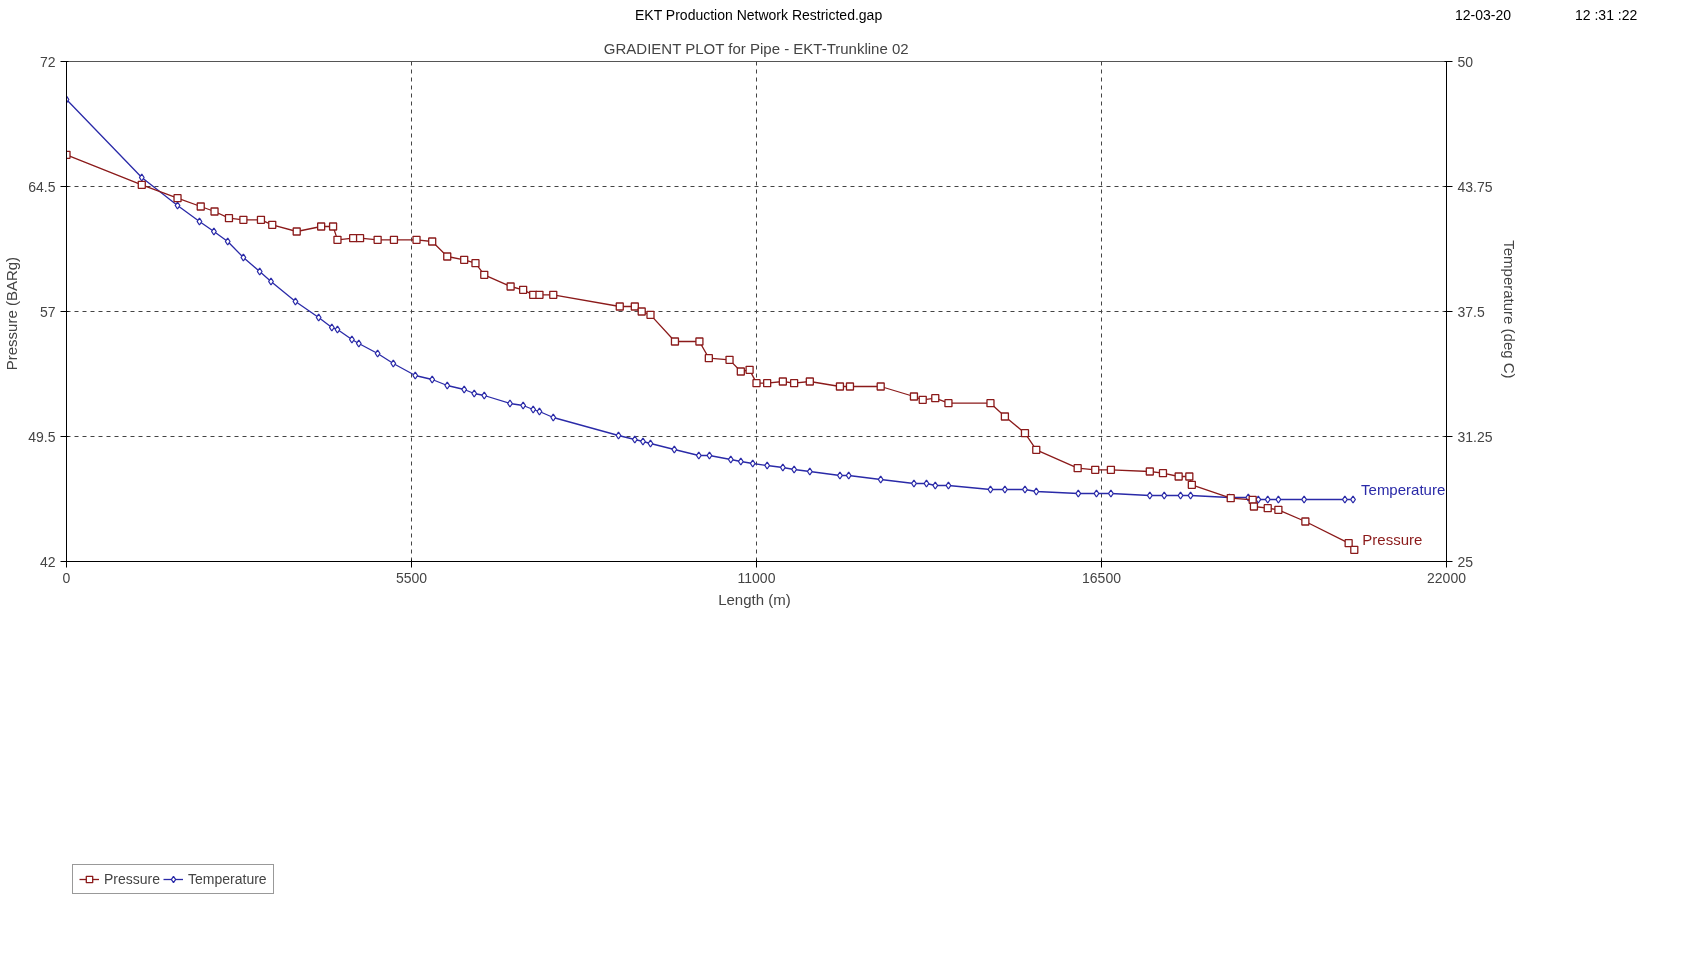 This screenshot has width=1707, height=971. I want to click on text: 12 :31 :22, so click(1606, 15).